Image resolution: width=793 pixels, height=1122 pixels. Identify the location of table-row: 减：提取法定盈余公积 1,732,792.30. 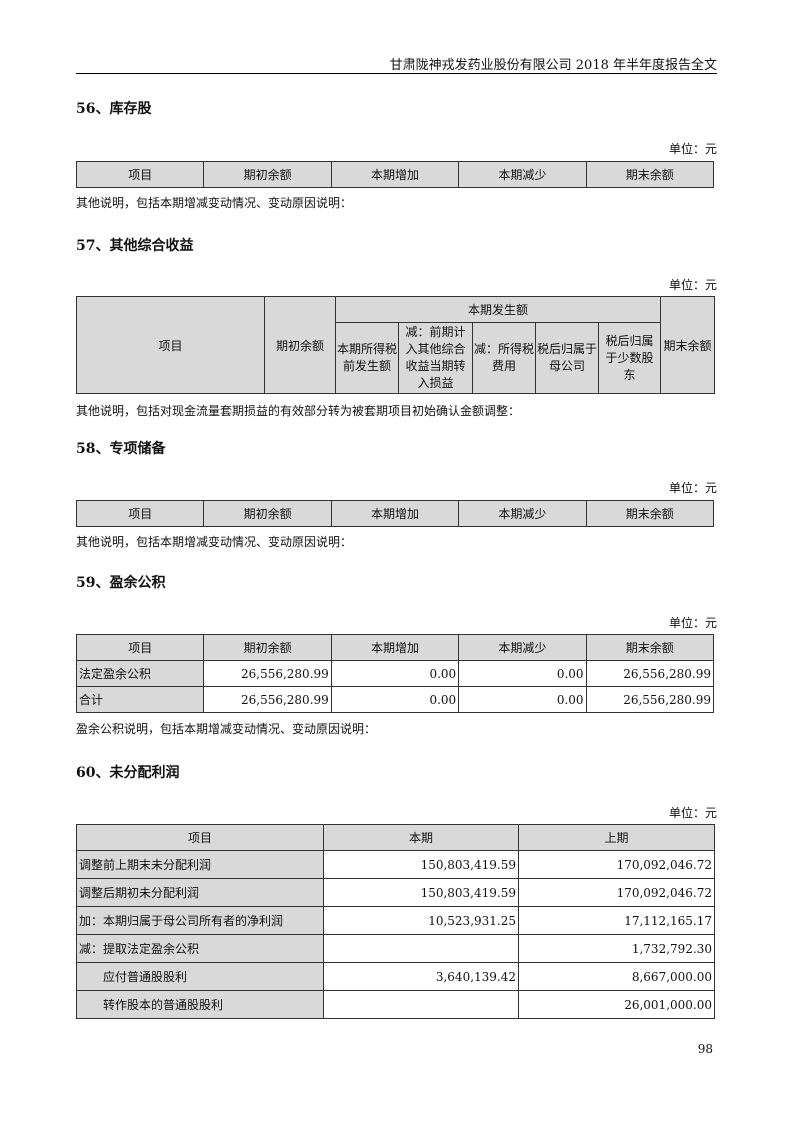
(395, 948).